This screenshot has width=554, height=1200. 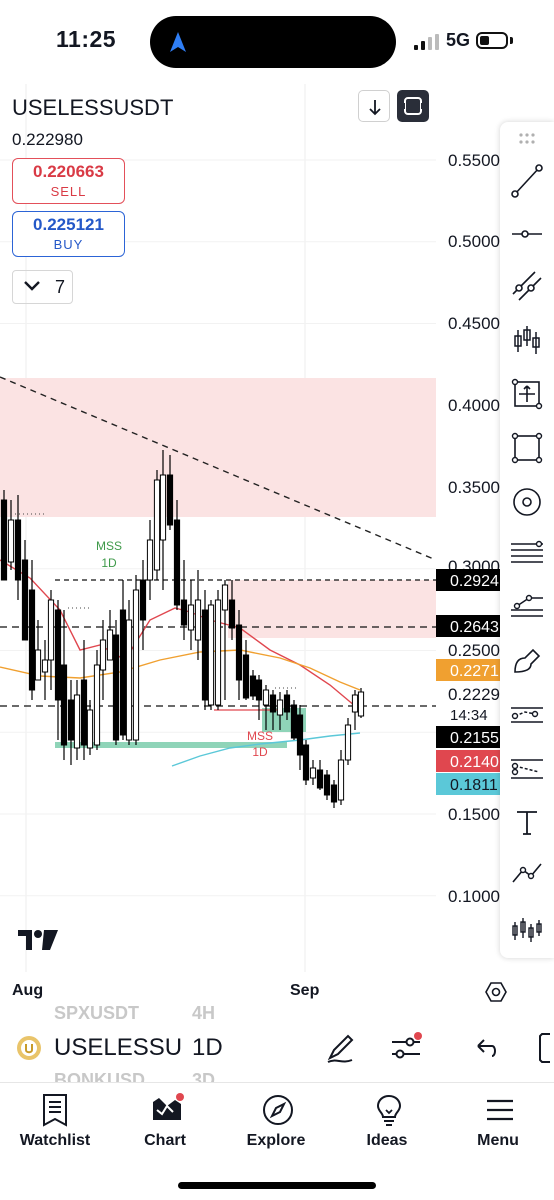 I want to click on price-tick-2: 0.4500, so click(x=474, y=323).